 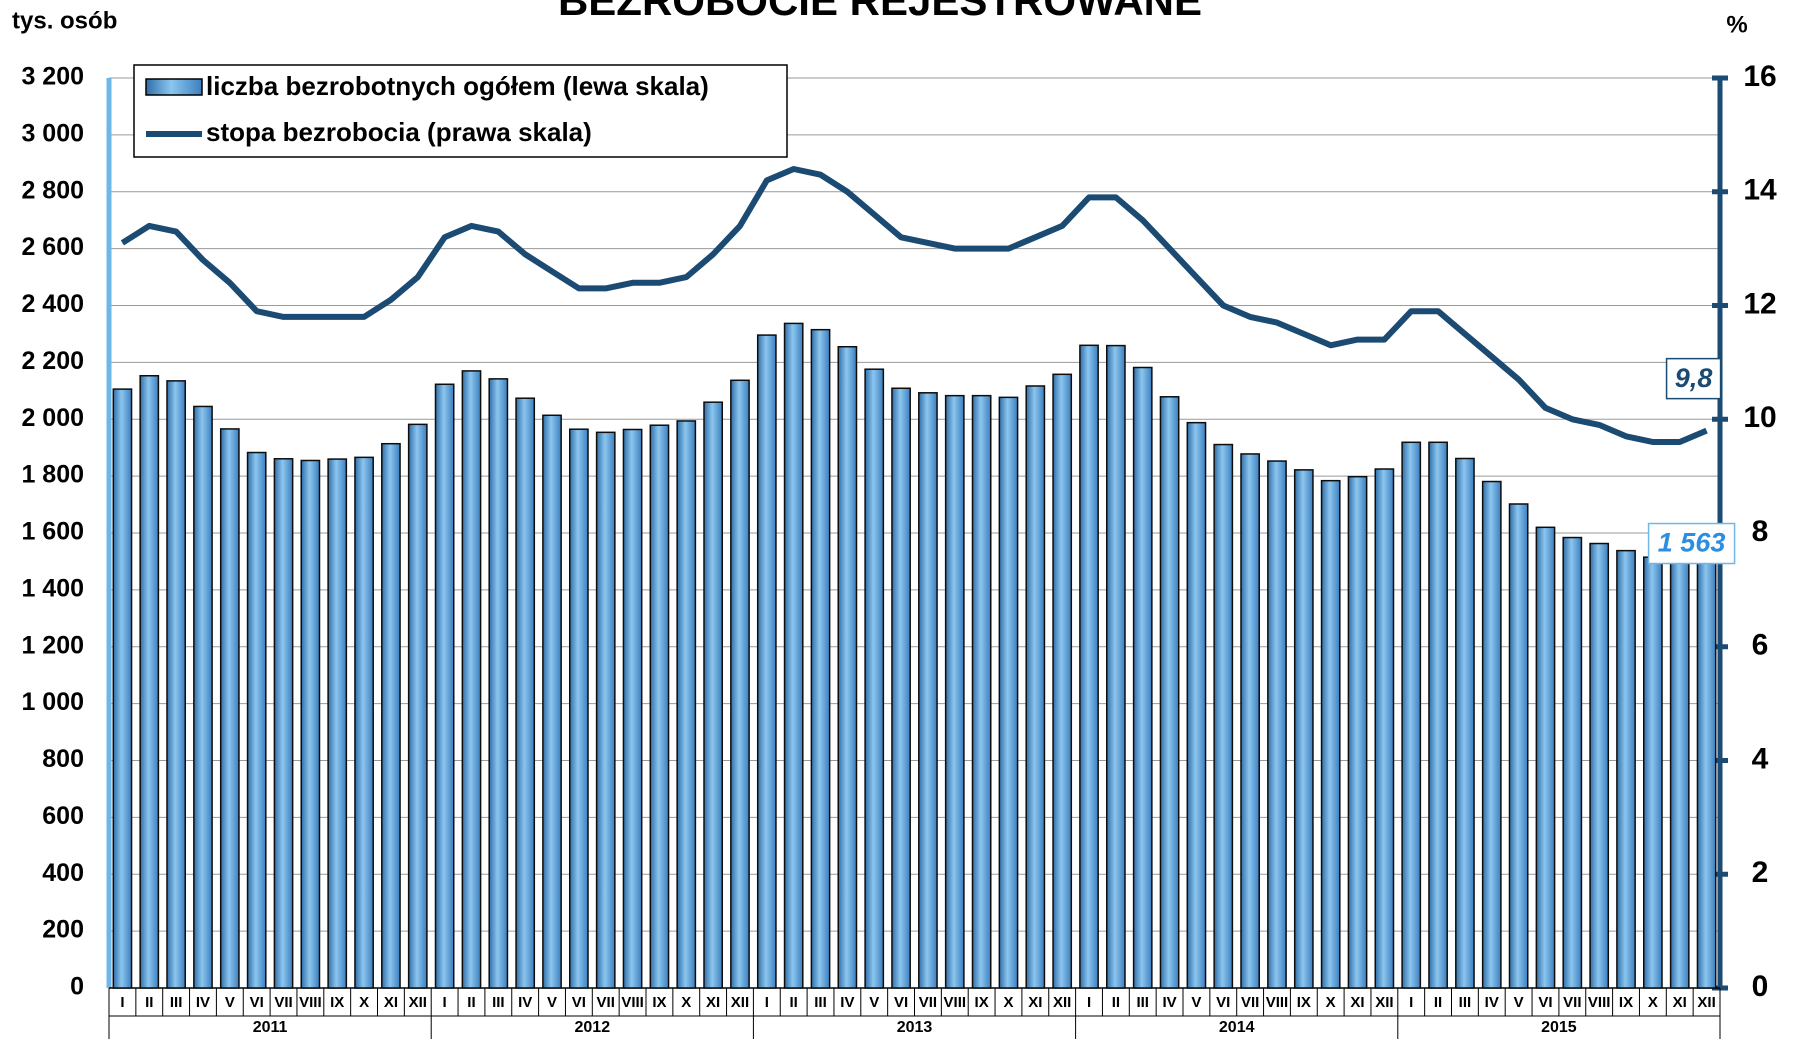 I want to click on year-label: 2014, so click(x=1237, y=1027).